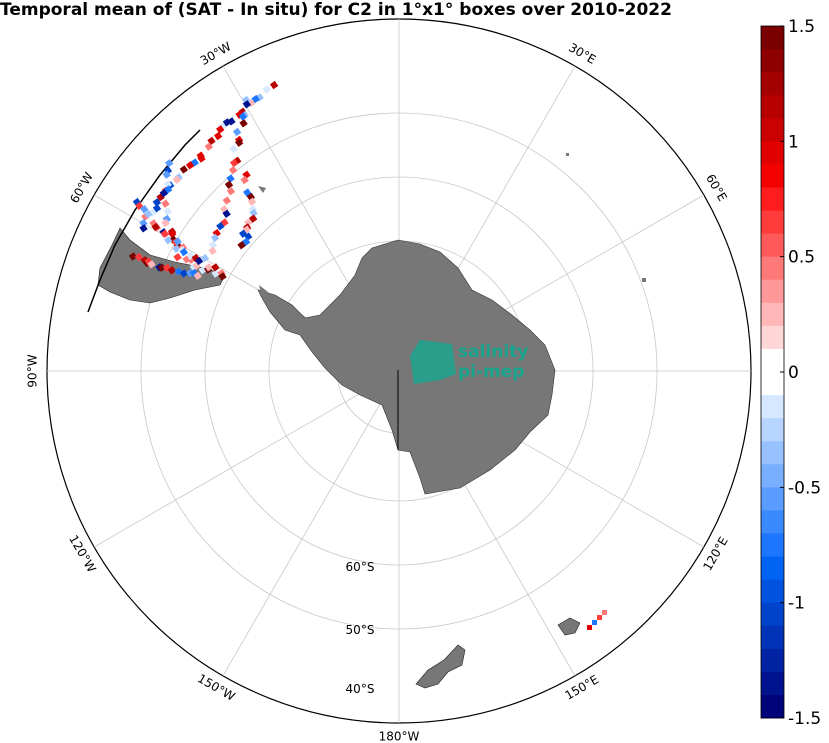  What do you see at coordinates (433, 362) in the screenshot?
I see `logo-icon` at bounding box center [433, 362].